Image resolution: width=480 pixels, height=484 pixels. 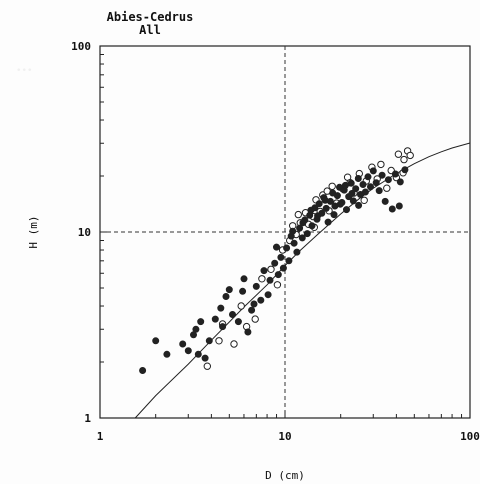 What do you see at coordinates (81, 46) in the screenshot?
I see `y-tick-label-100: 100` at bounding box center [81, 46].